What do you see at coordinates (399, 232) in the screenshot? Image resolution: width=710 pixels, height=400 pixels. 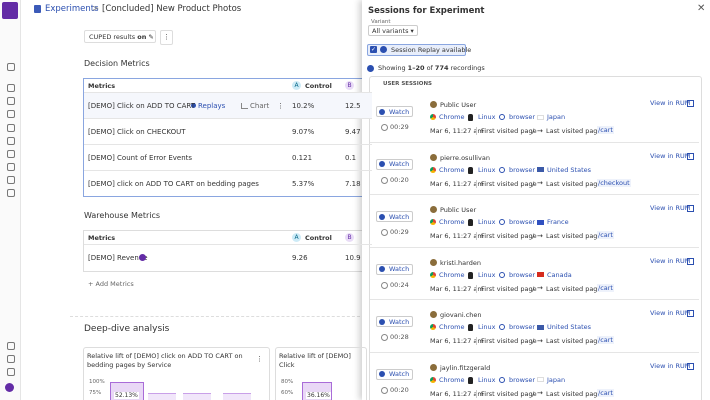 I see `duration: 00:29` at bounding box center [399, 232].